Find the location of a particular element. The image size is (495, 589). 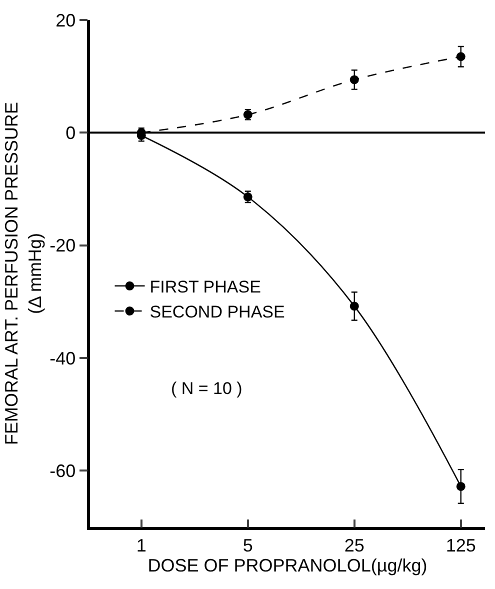

x-axis-title: DOSE OF PROPRANOLOL(µg/kg) is located at coordinates (288, 565).